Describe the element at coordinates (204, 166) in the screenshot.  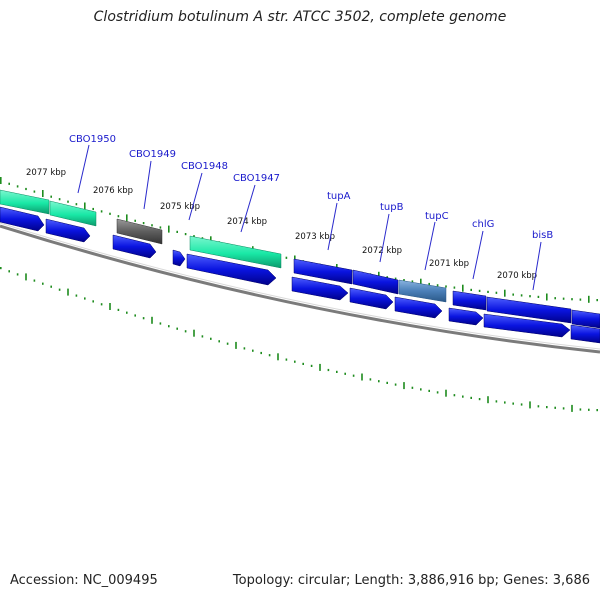
I see `gene-label: CBO1948` at that location.